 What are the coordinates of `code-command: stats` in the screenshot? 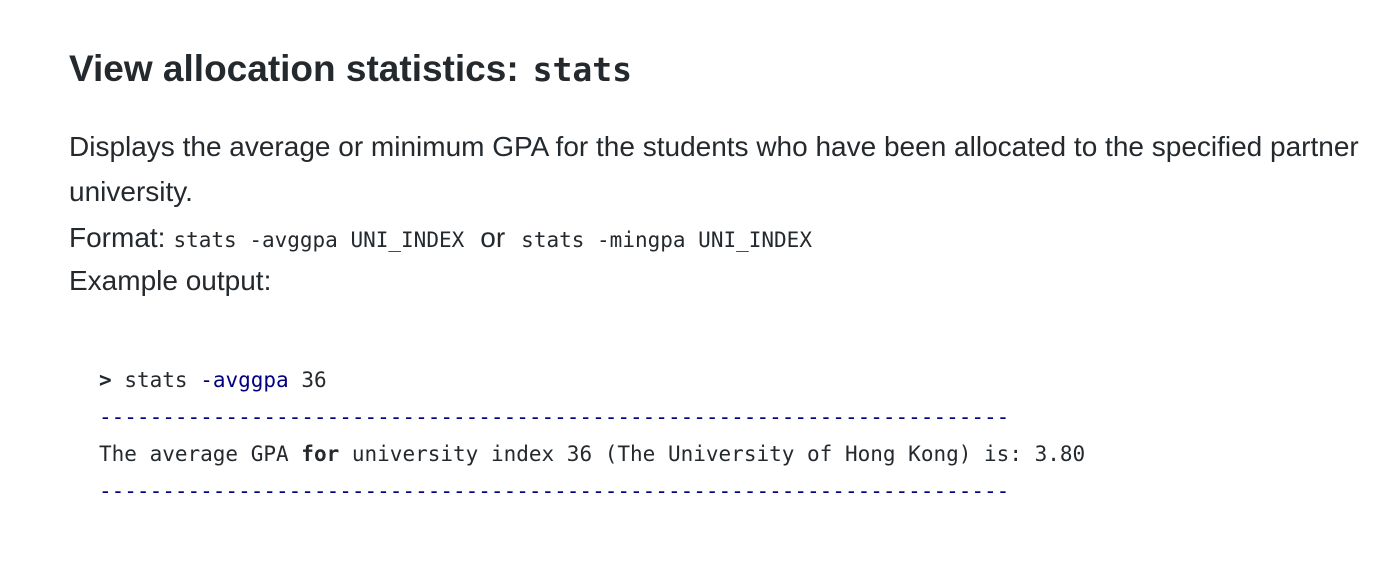 It's located at (156, 380).